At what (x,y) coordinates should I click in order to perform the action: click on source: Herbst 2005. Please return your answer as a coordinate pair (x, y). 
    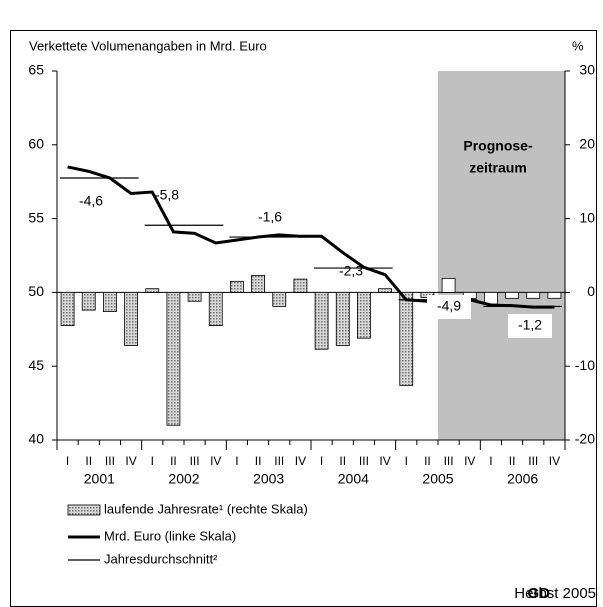
    Looking at the image, I should click on (555, 593).